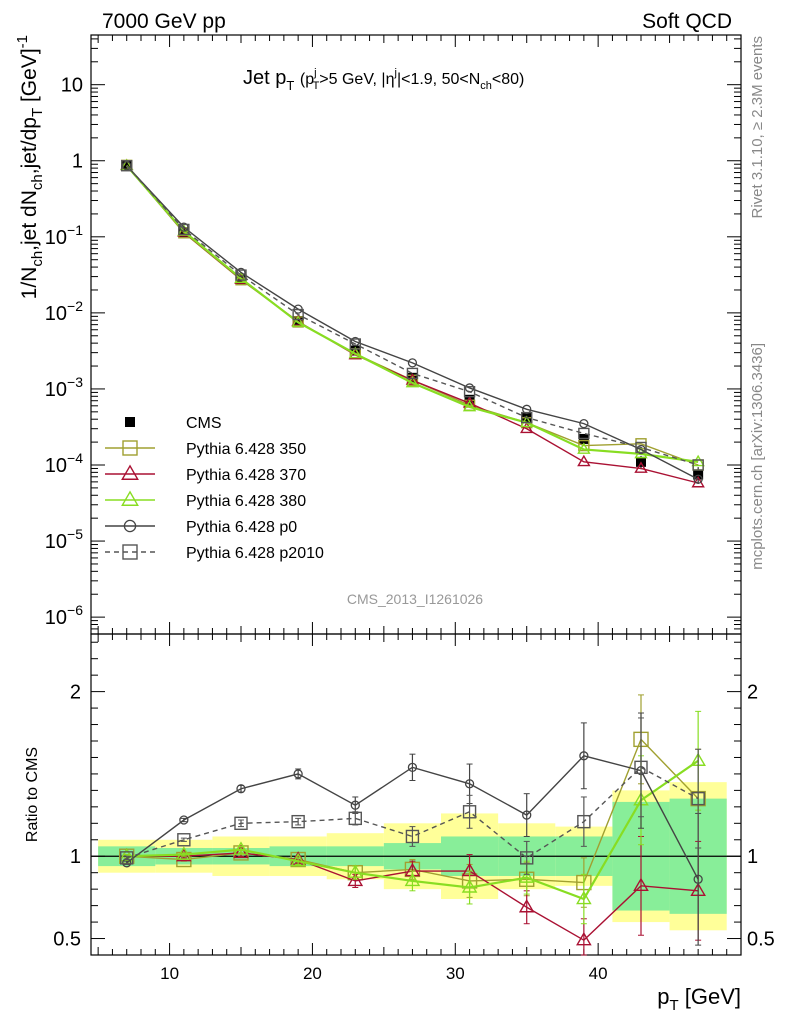 The image size is (786, 1024). Describe the element at coordinates (77, 162) in the screenshot. I see `y-tick-label: 1` at that location.